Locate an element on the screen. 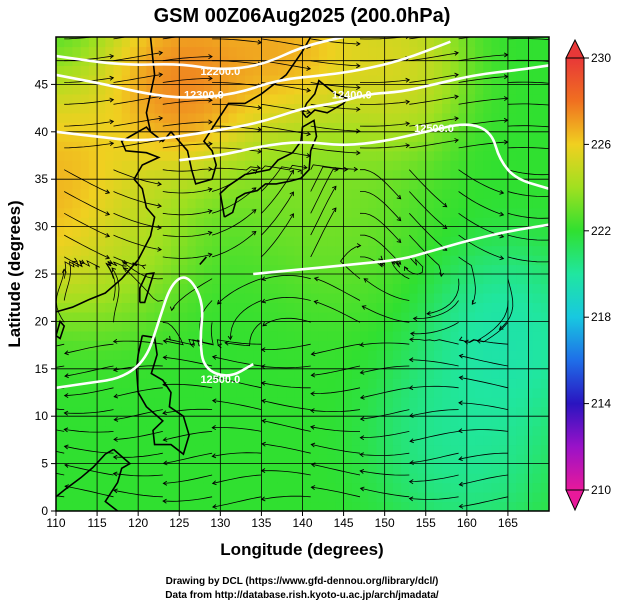 This screenshot has width=619, height=605. x-tick-label-165: 165 is located at coordinates (508, 523).